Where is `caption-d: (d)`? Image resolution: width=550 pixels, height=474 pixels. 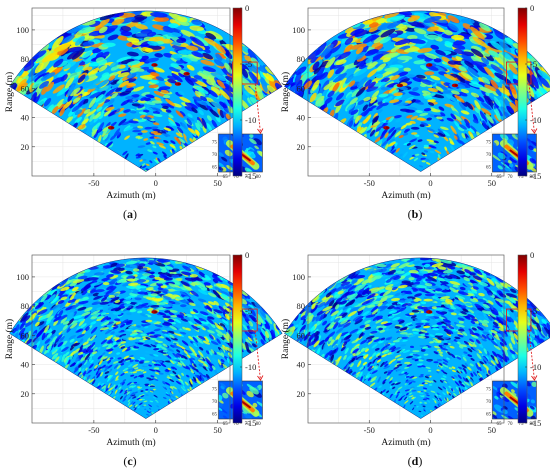
caption-d: (d) is located at coordinates (415, 461).